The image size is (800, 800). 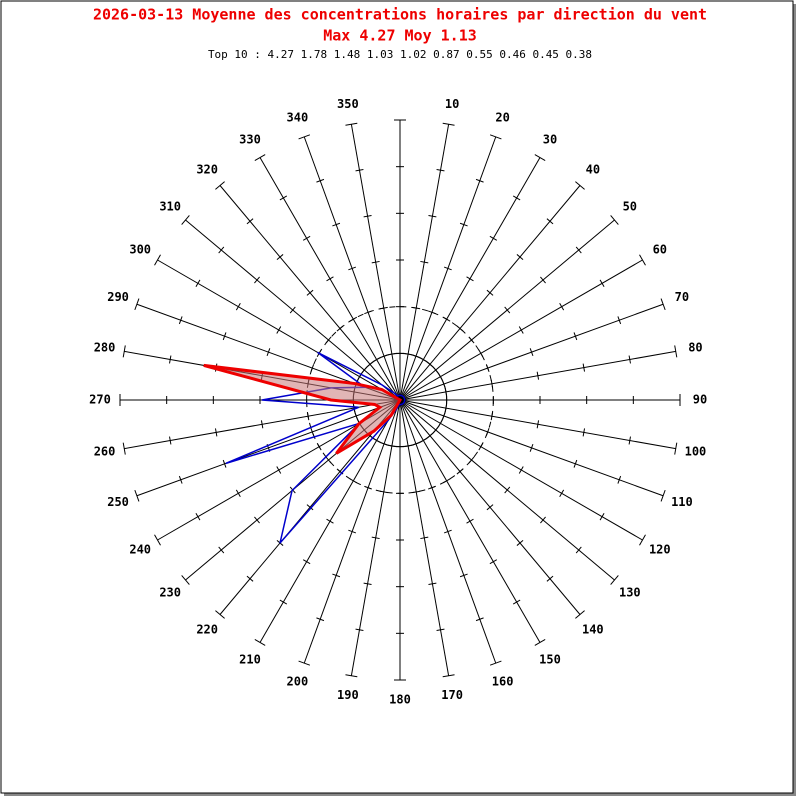 What do you see at coordinates (105, 452) in the screenshot?
I see `angle-label: 260` at bounding box center [105, 452].